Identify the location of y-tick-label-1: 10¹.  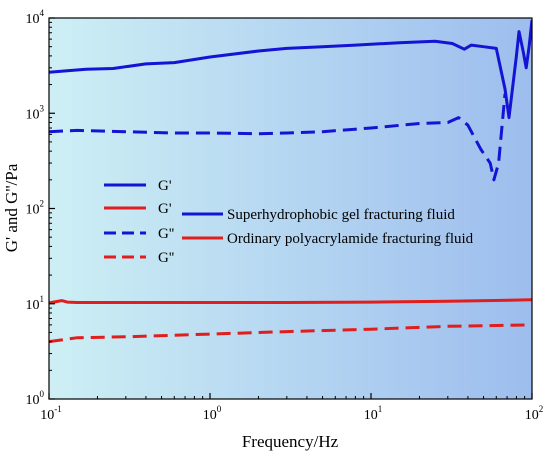
(35, 303).